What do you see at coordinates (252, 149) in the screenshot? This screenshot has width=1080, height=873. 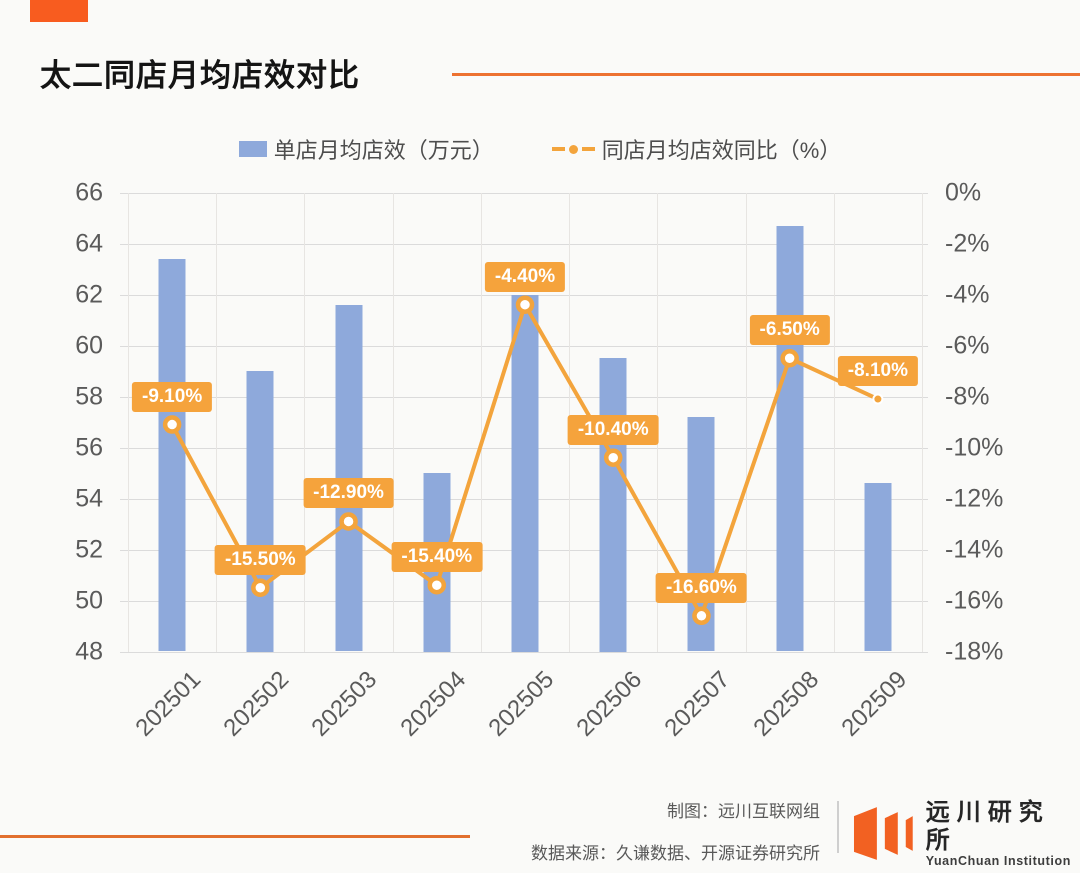 I see `bar-series-swatch` at bounding box center [252, 149].